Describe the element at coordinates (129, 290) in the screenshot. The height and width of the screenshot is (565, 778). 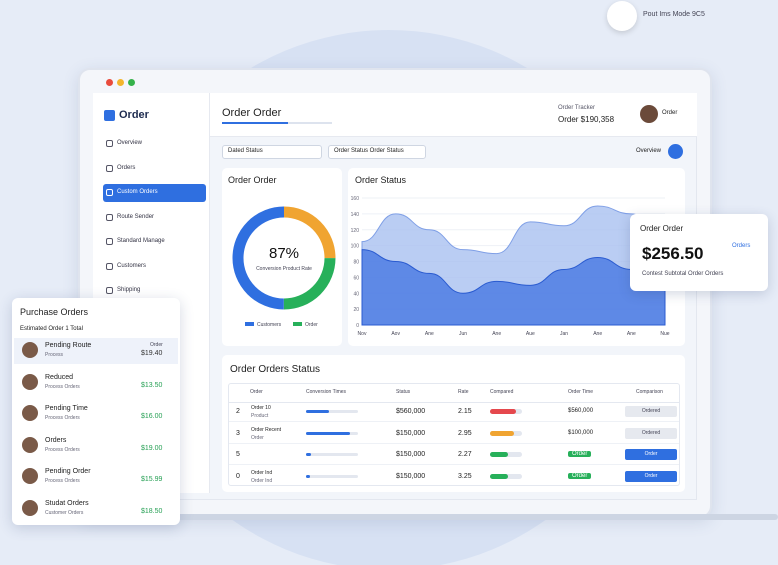
I see `nav-item: Shipping` at that location.